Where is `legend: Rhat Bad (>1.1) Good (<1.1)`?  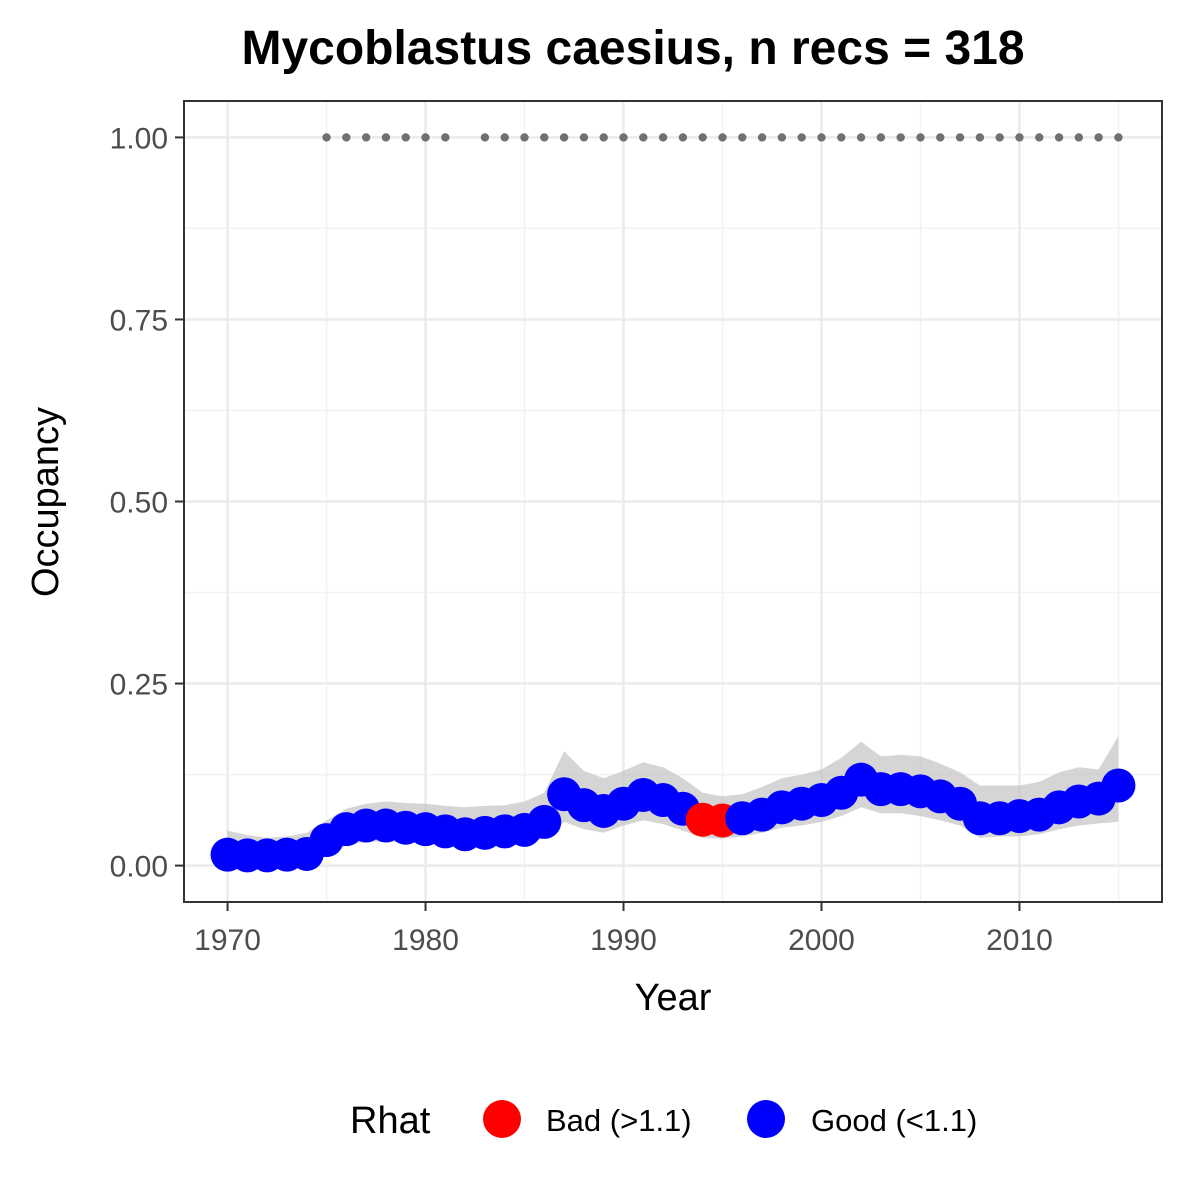 legend: Rhat Bad (>1.1) Good (<1.1) is located at coordinates (663, 1121).